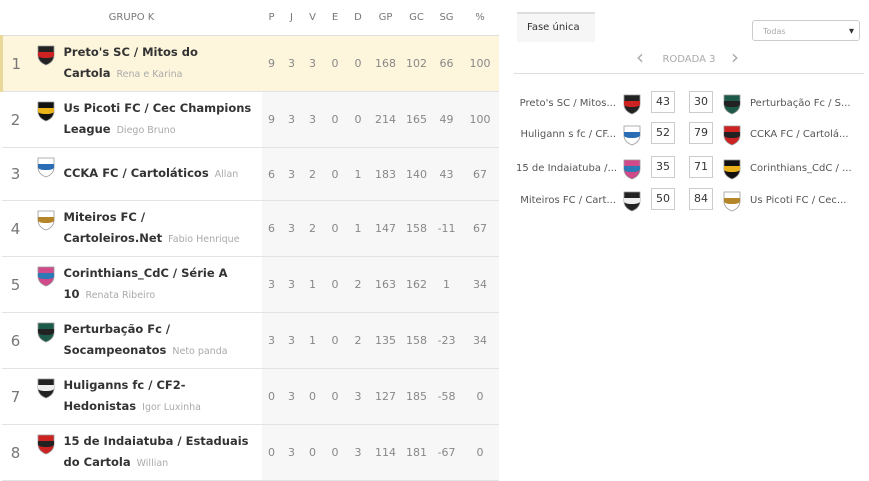 Image resolution: width=869 pixels, height=481 pixels. I want to click on stat: 9, so click(271, 119).